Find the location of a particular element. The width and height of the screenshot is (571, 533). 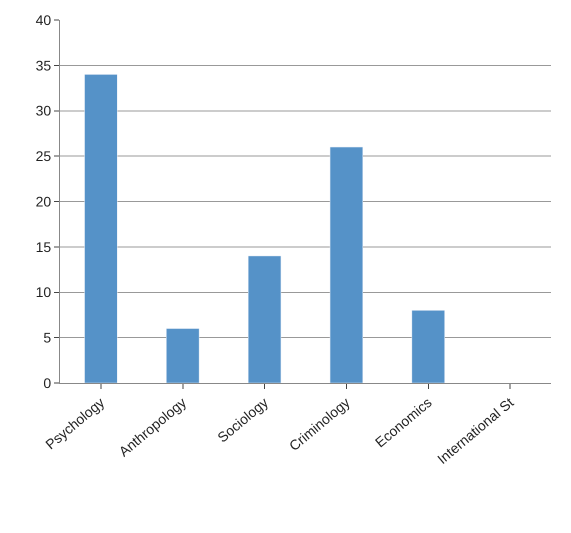

y-tick-label: 20 is located at coordinates (44, 201).